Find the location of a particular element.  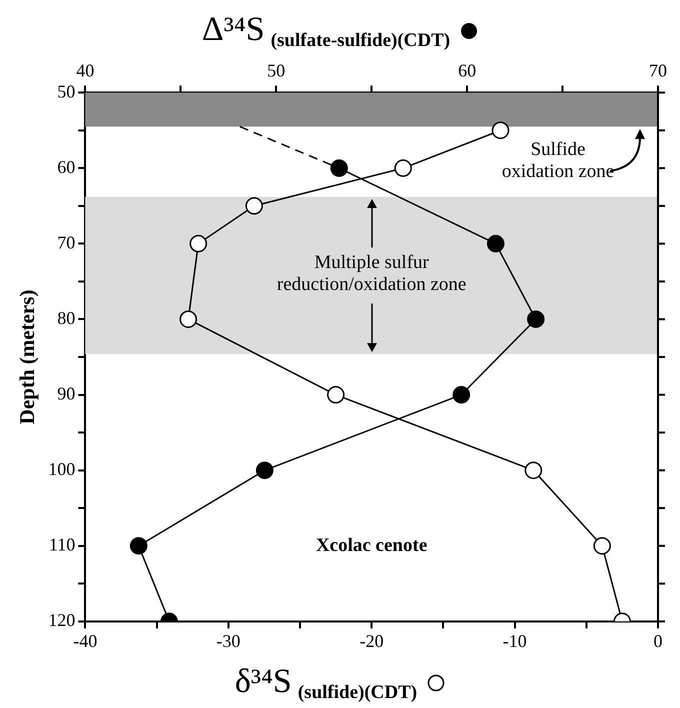

y-tick-label: 60 is located at coordinates (66, 166).